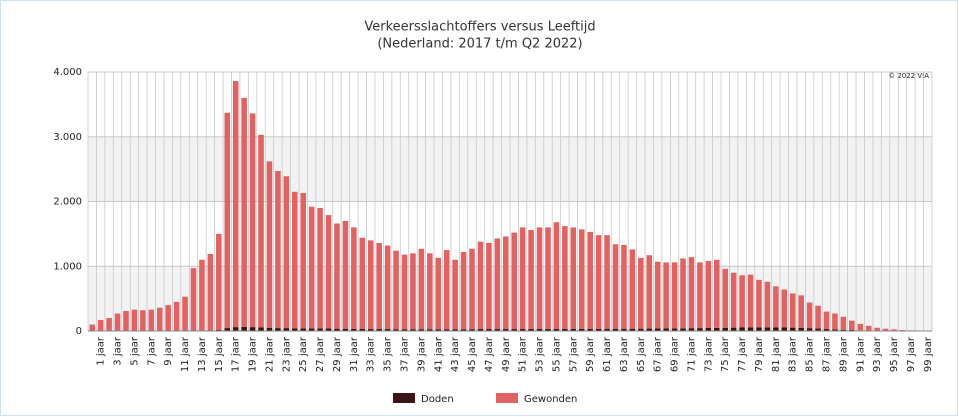 The height and width of the screenshot is (417, 959). Describe the element at coordinates (759, 354) in the screenshot. I see `x-tick-label: 79 jaar` at that location.